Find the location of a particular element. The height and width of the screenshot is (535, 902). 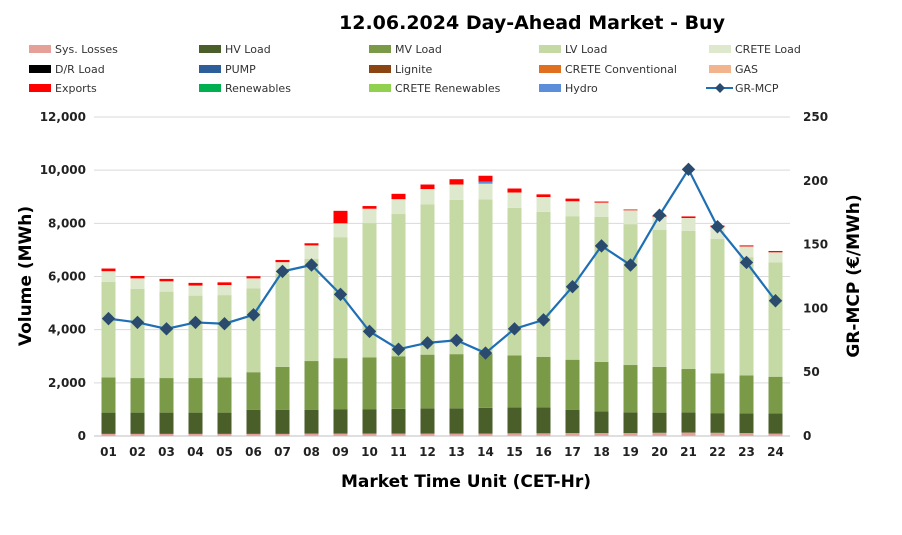

legend-label-d-r-load: D/R Load is located at coordinates (80, 69).